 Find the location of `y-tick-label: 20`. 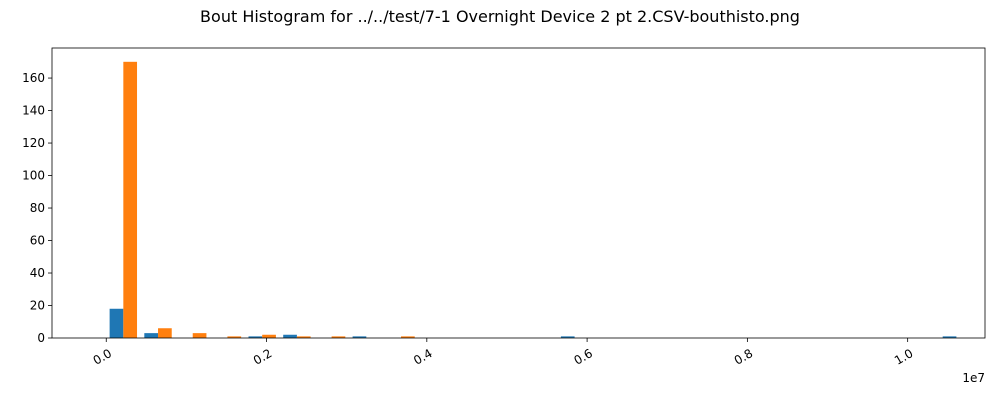

y-tick-label: 20 is located at coordinates (37, 306).